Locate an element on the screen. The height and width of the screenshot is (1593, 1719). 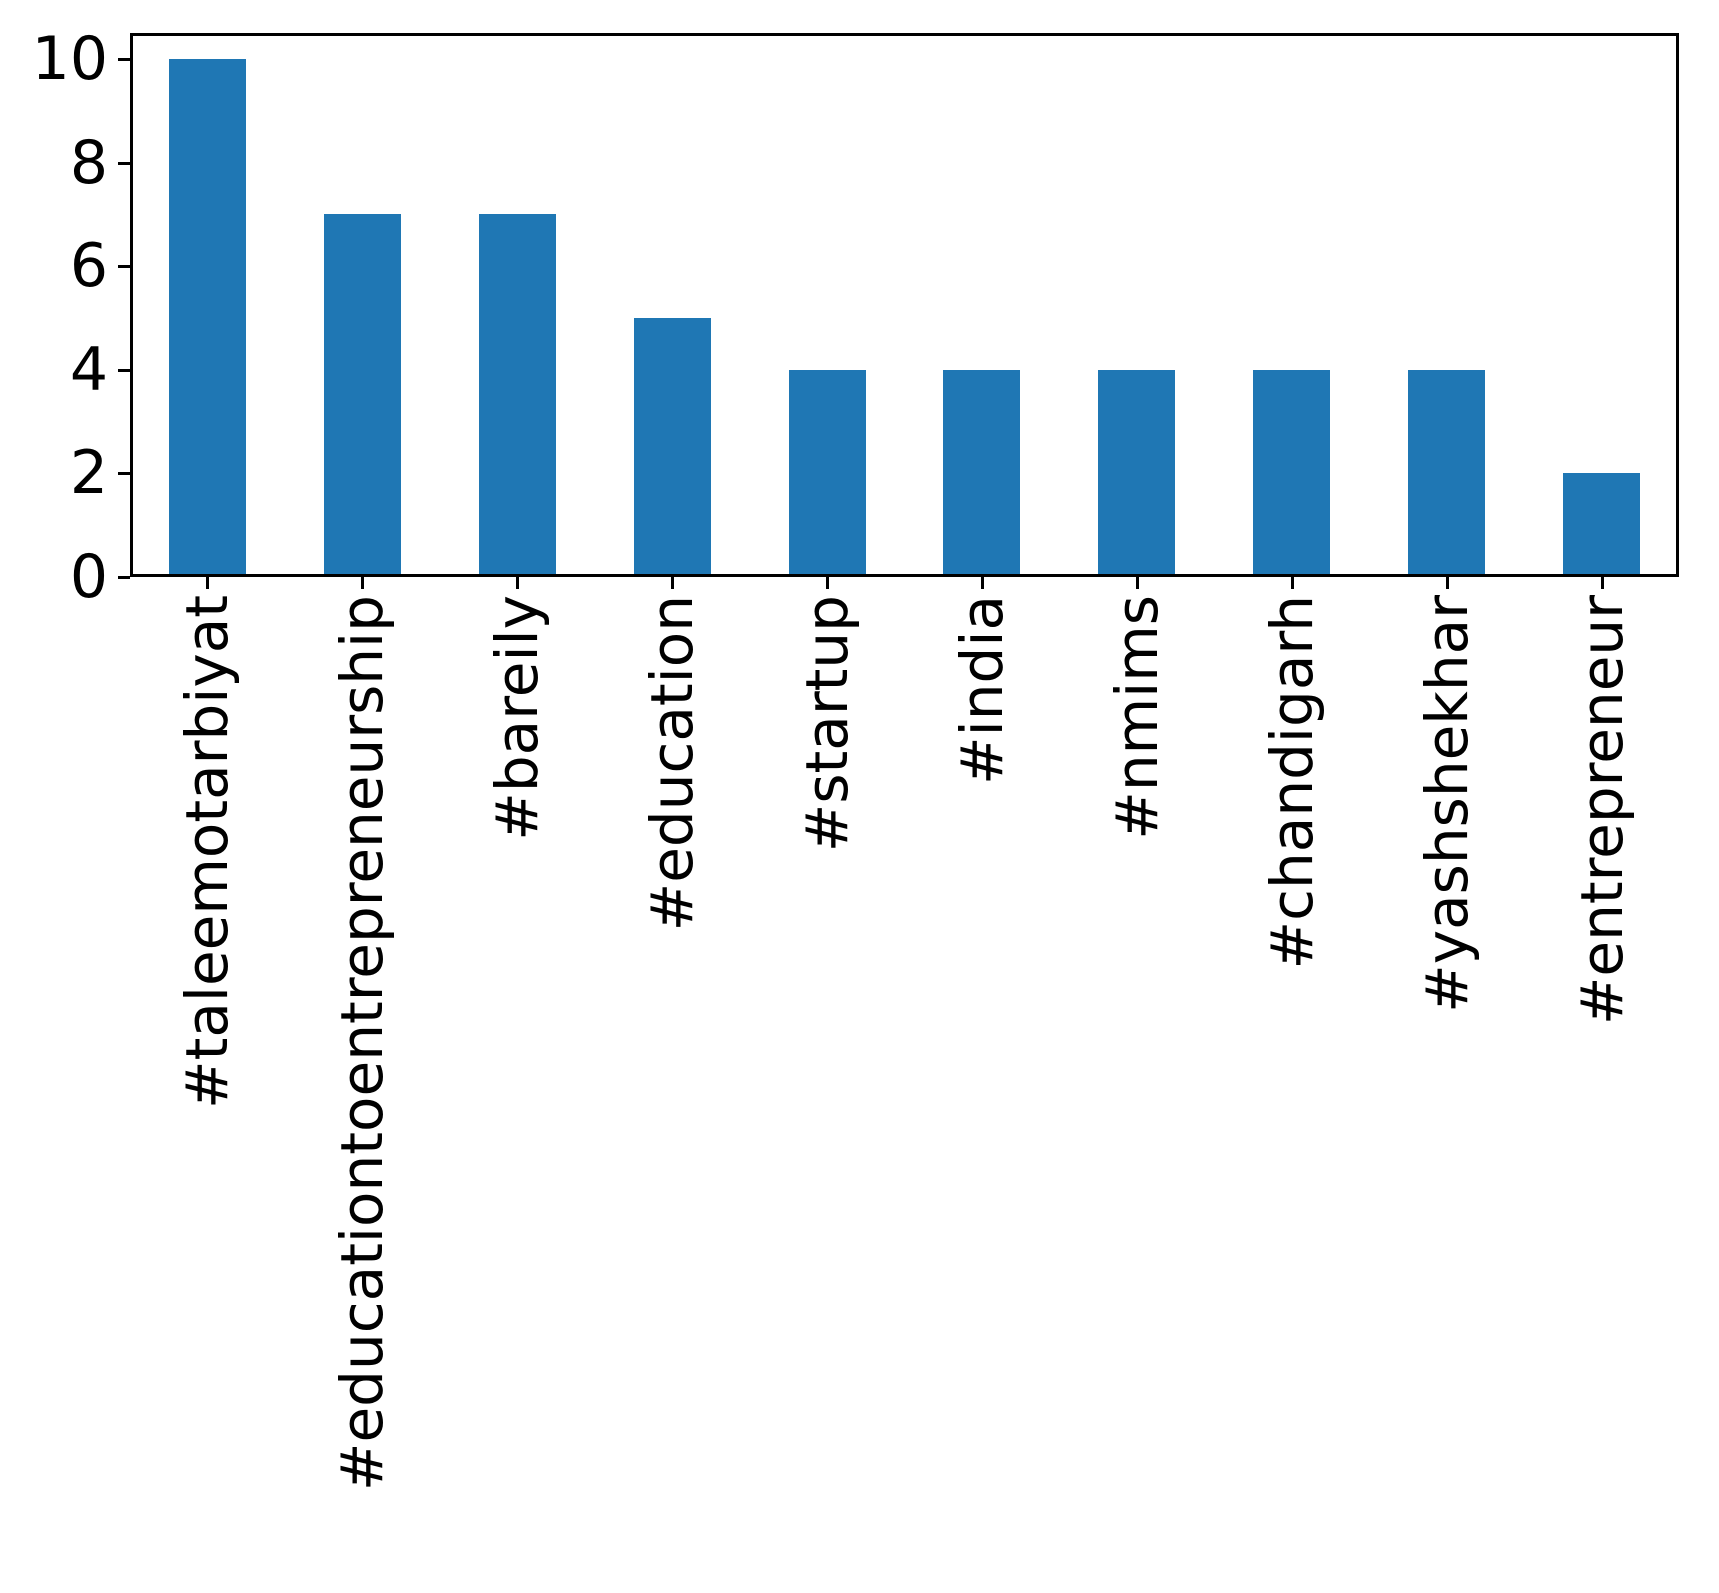
y-tick-label: 0 is located at coordinates (88, 577).